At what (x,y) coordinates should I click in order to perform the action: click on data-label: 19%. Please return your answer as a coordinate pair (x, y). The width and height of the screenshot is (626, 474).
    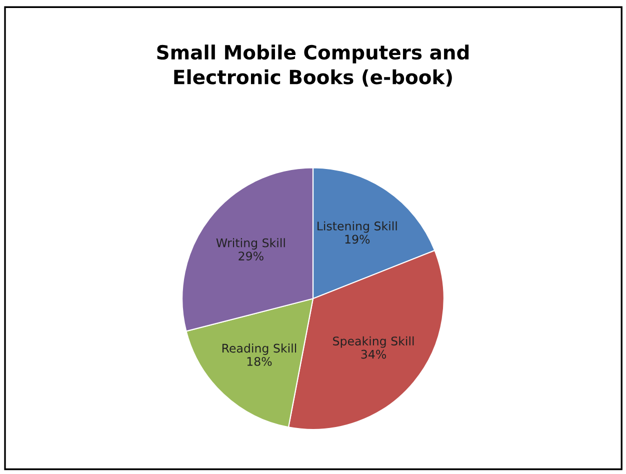
    Looking at the image, I should click on (357, 239).